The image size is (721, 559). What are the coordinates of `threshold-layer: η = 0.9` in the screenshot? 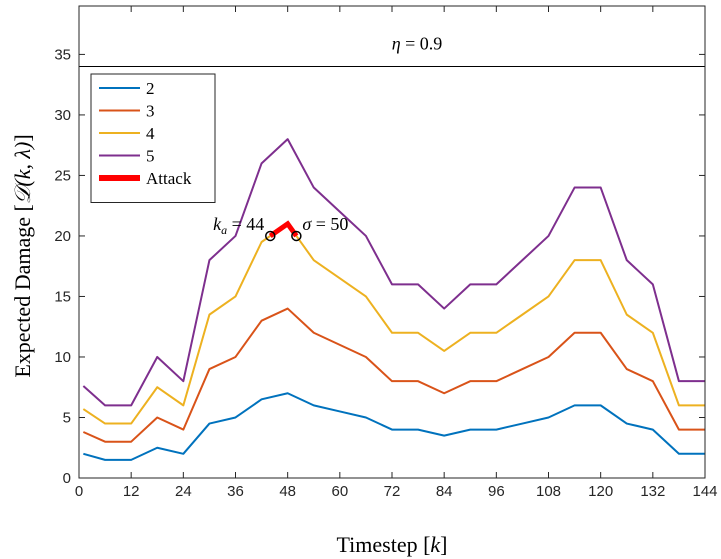 It's located at (392, 51).